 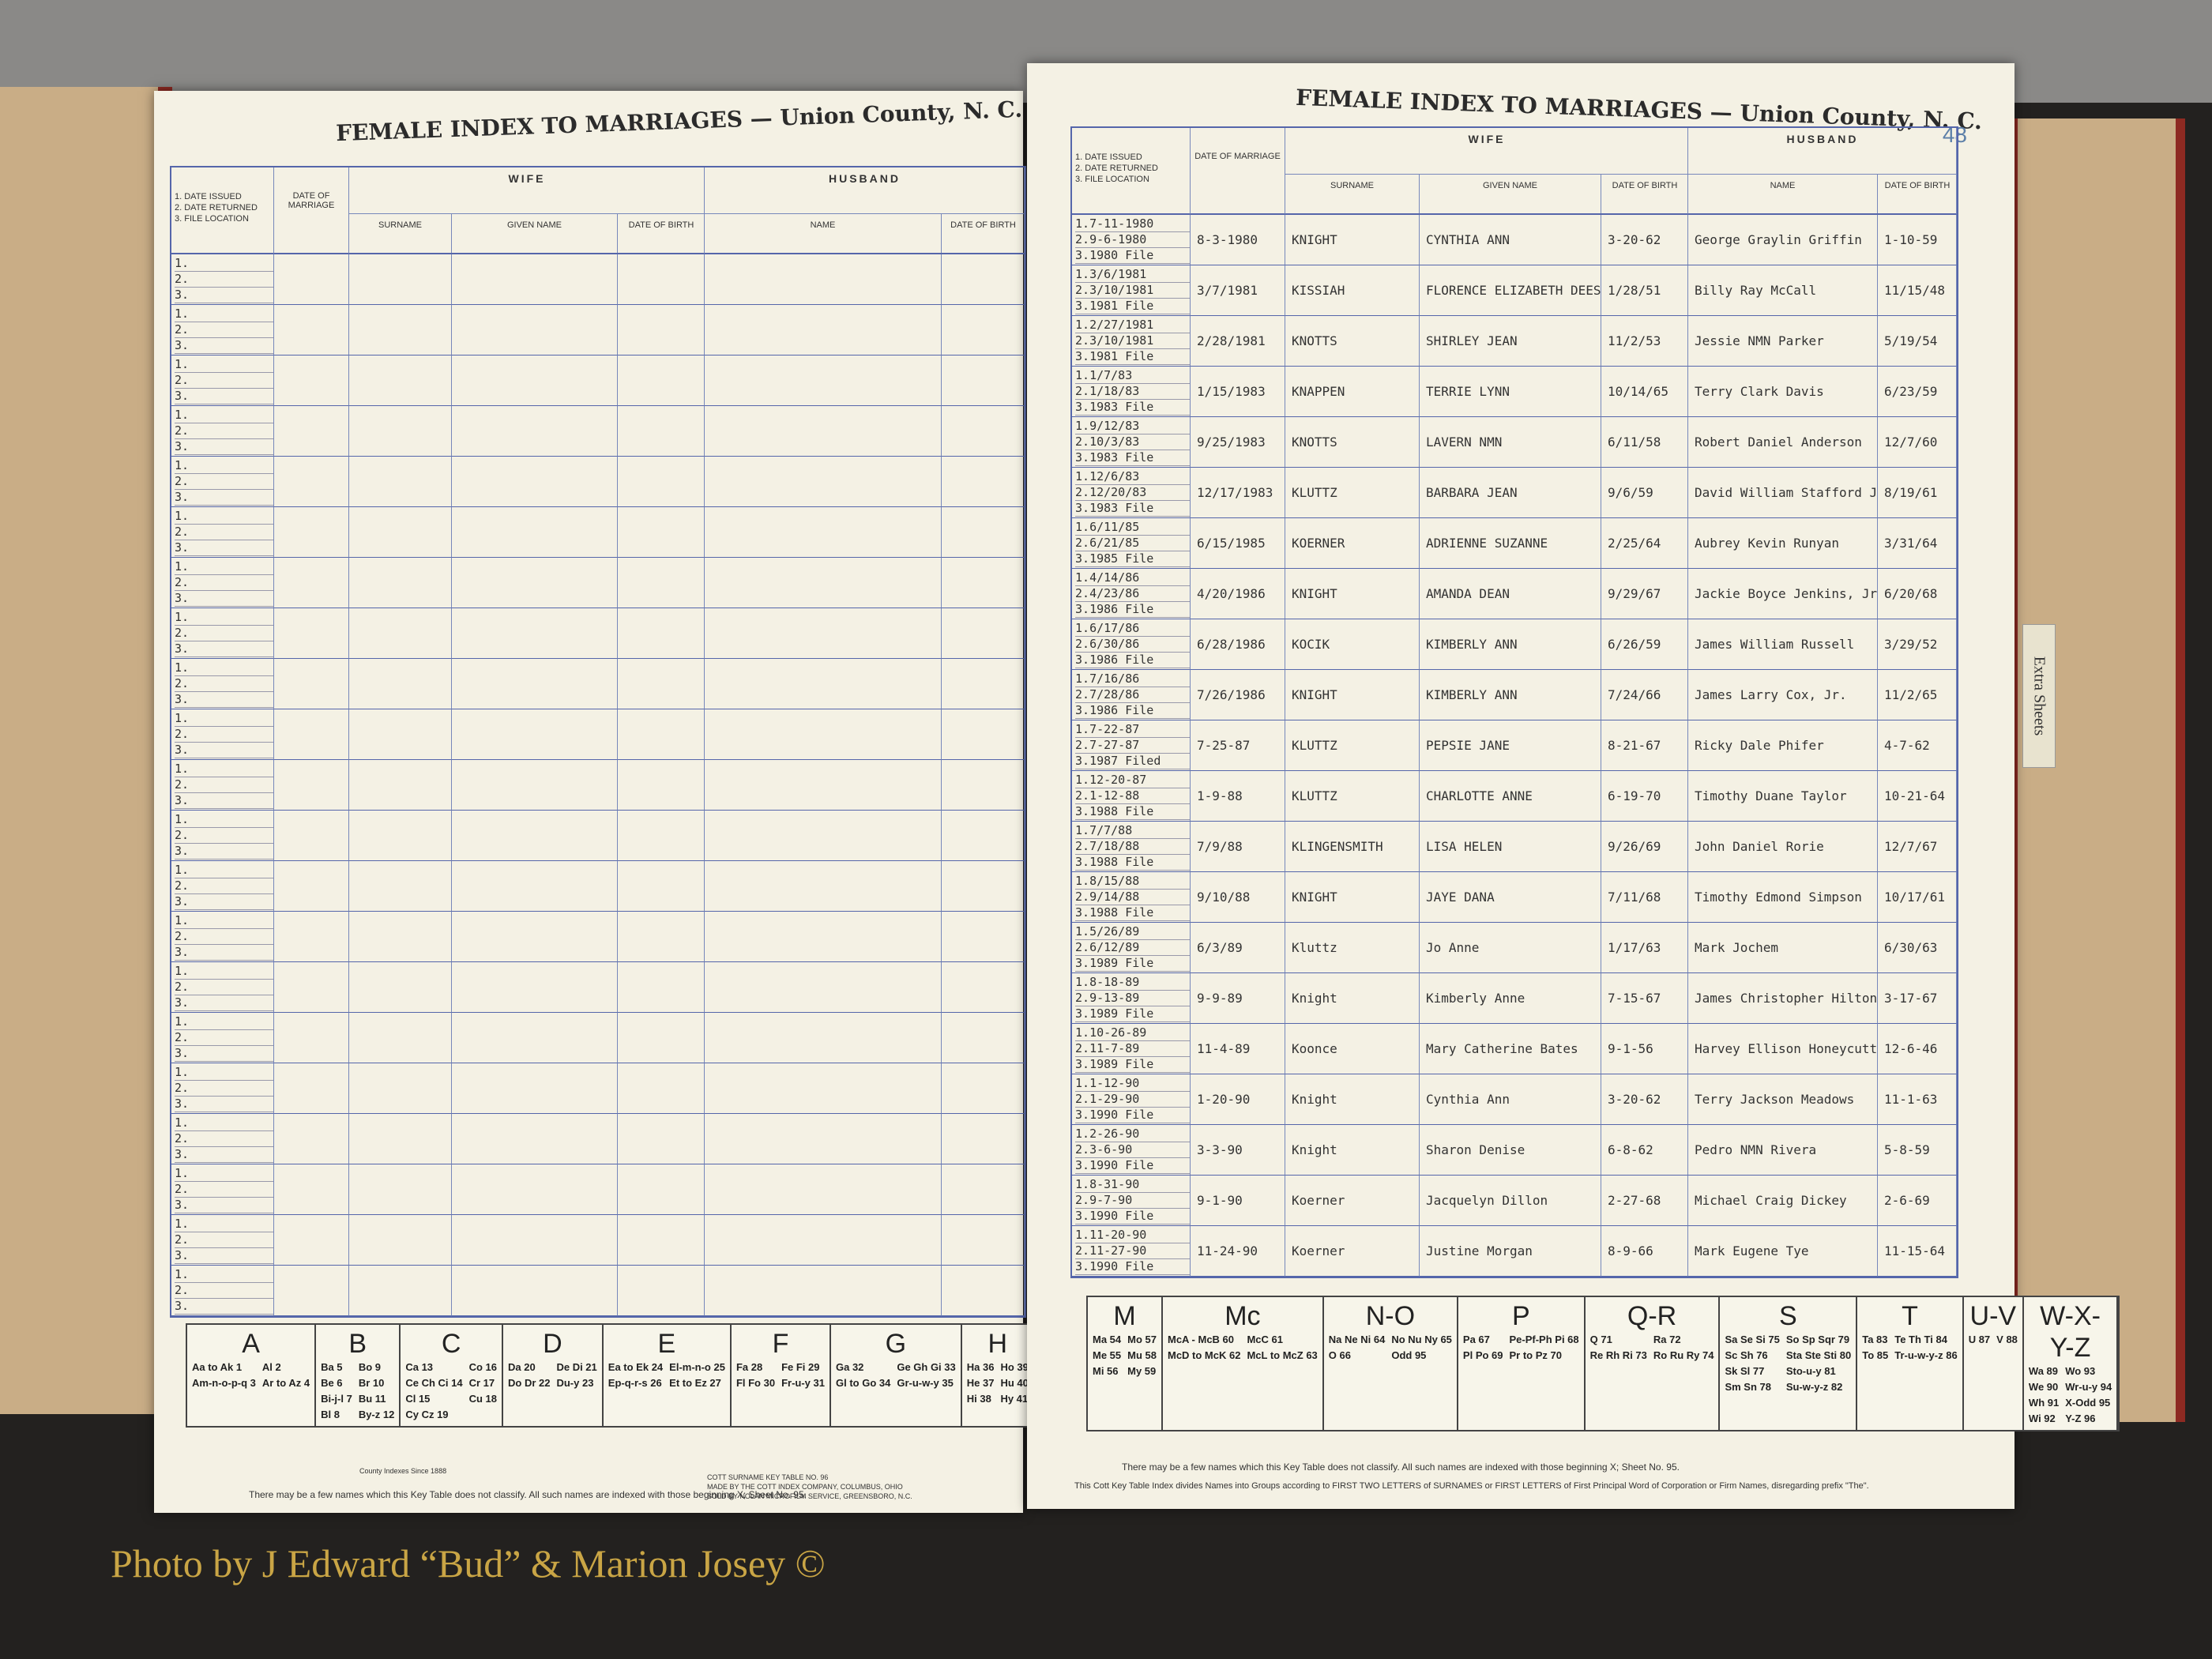 I want to click on surname: KNOTTS, so click(x=1353, y=341).